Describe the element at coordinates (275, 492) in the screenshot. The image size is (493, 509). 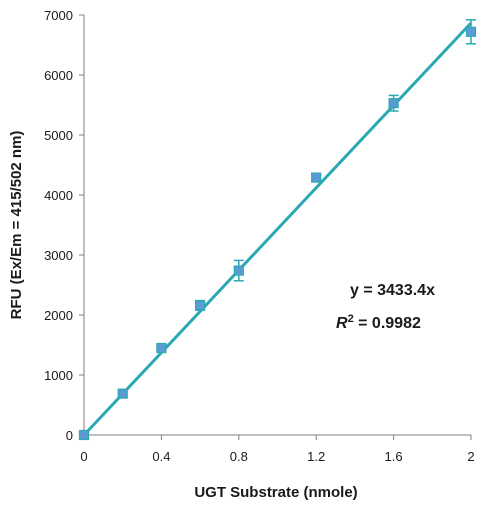
I see `x-axis-title: UGT Substrate (nmole)` at that location.